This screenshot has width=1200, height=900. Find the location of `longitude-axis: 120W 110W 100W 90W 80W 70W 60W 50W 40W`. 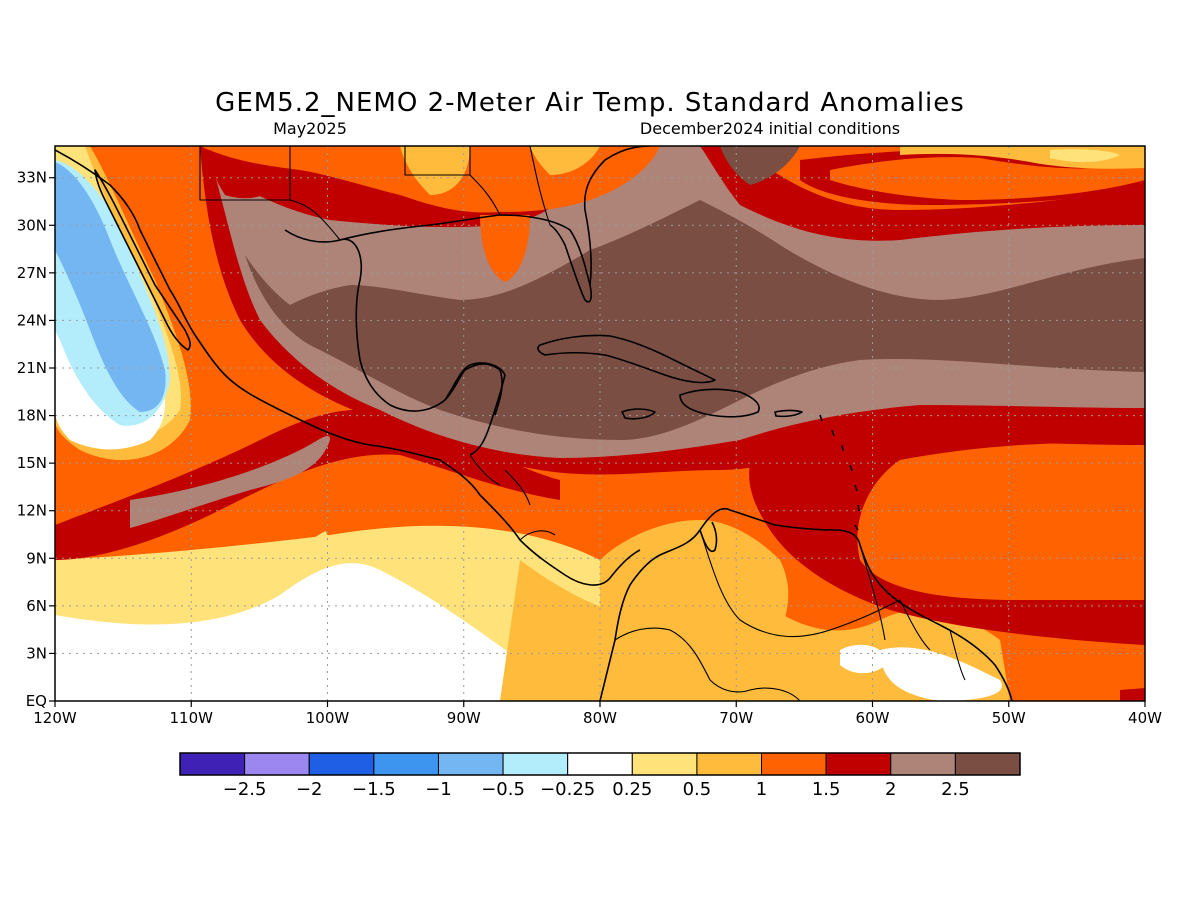

longitude-axis: 120W 110W 100W 90W 80W 70W 60W 50W 40W is located at coordinates (597, 714).